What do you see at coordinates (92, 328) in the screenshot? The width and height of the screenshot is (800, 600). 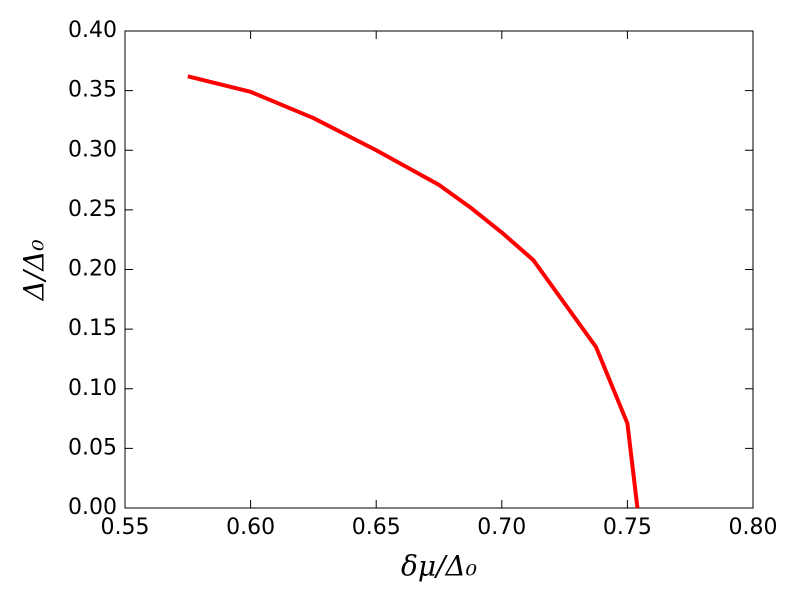 I see `y-tick-label: 0.15` at bounding box center [92, 328].